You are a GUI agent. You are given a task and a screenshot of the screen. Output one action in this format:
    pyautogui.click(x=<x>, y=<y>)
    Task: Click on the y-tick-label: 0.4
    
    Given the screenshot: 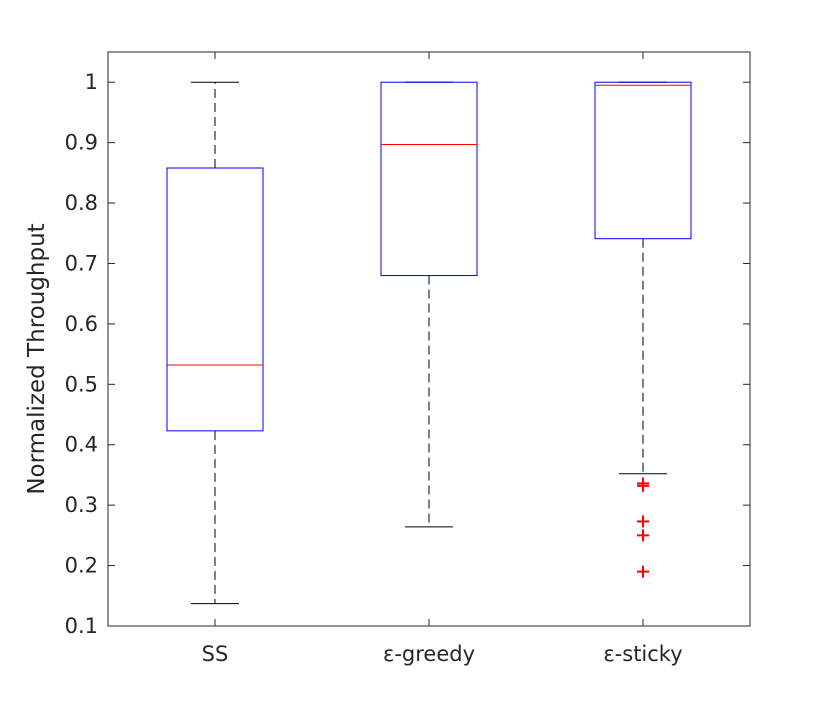 What is the action you would take?
    pyautogui.click(x=81, y=445)
    